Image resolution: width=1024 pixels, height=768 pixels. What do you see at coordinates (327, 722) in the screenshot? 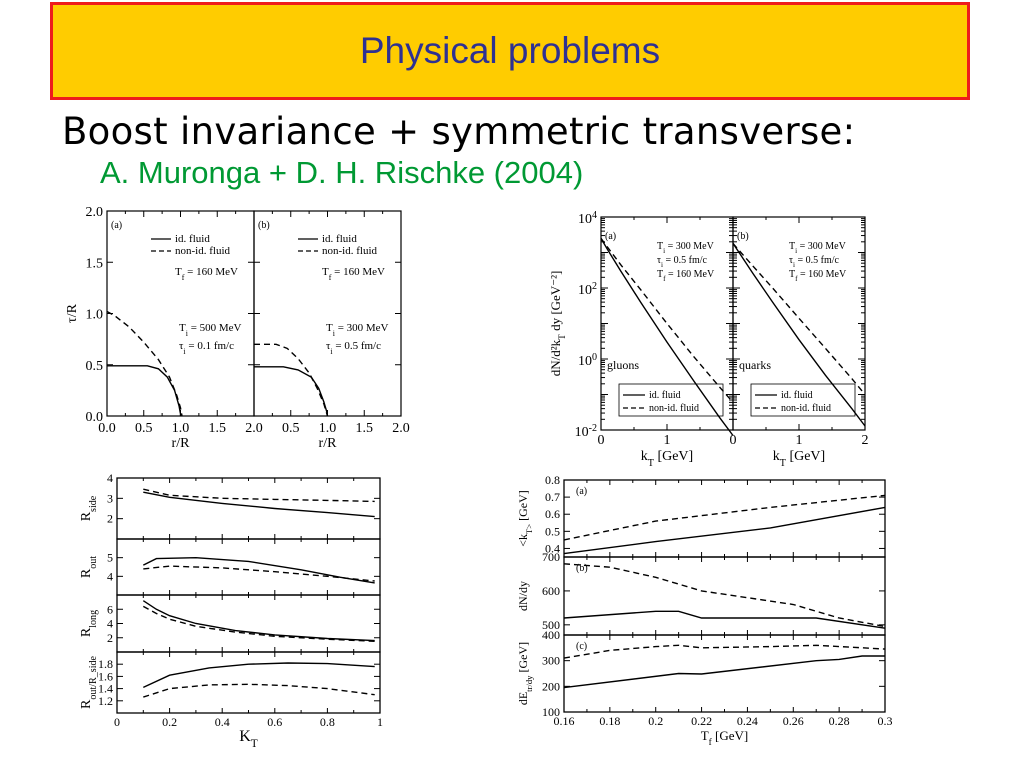
I see `x-tick-label: 0.8` at bounding box center [327, 722].